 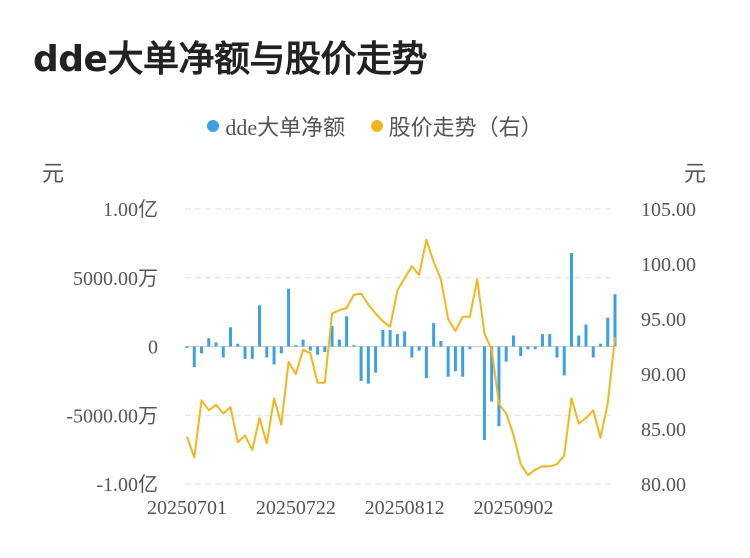 What do you see at coordinates (663, 375) in the screenshot?
I see `y-right-tick-label: 90.00` at bounding box center [663, 375].